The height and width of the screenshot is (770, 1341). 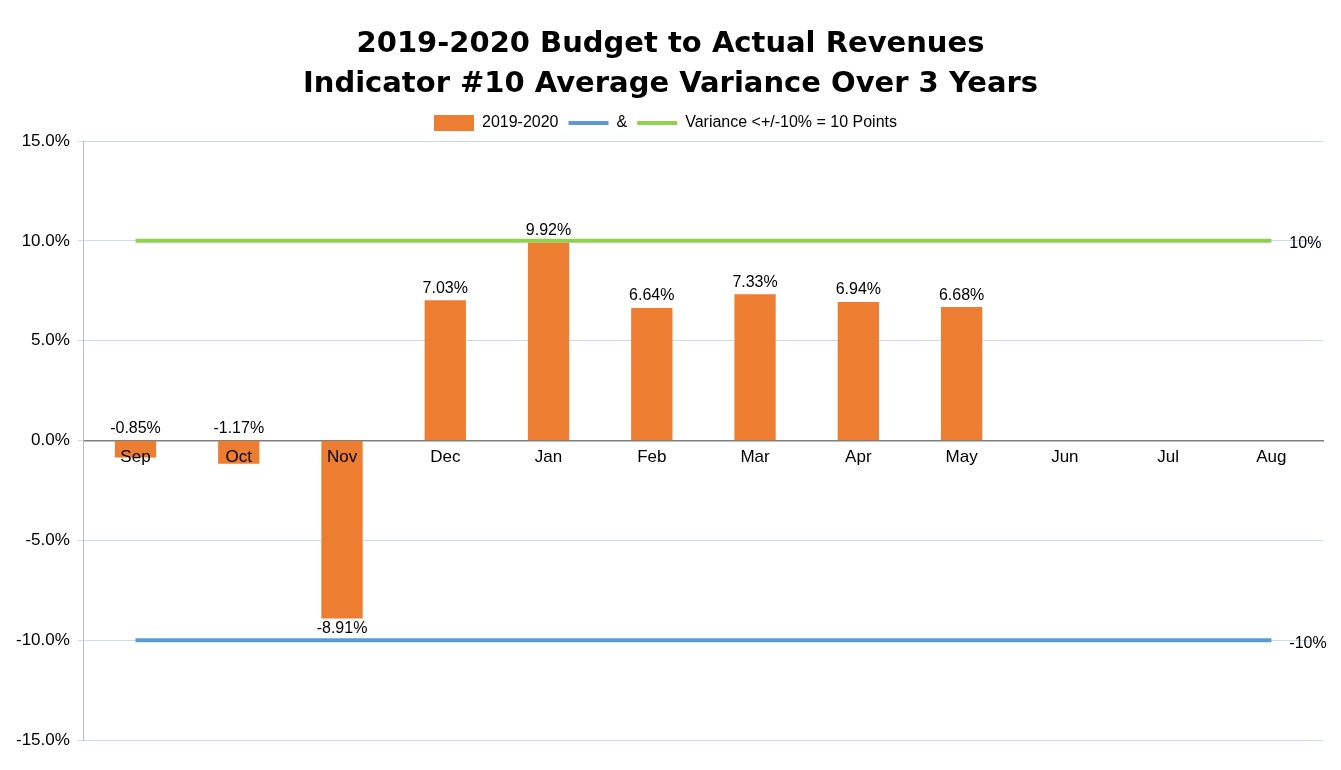 I want to click on data-label: 6.94%, so click(x=858, y=289).